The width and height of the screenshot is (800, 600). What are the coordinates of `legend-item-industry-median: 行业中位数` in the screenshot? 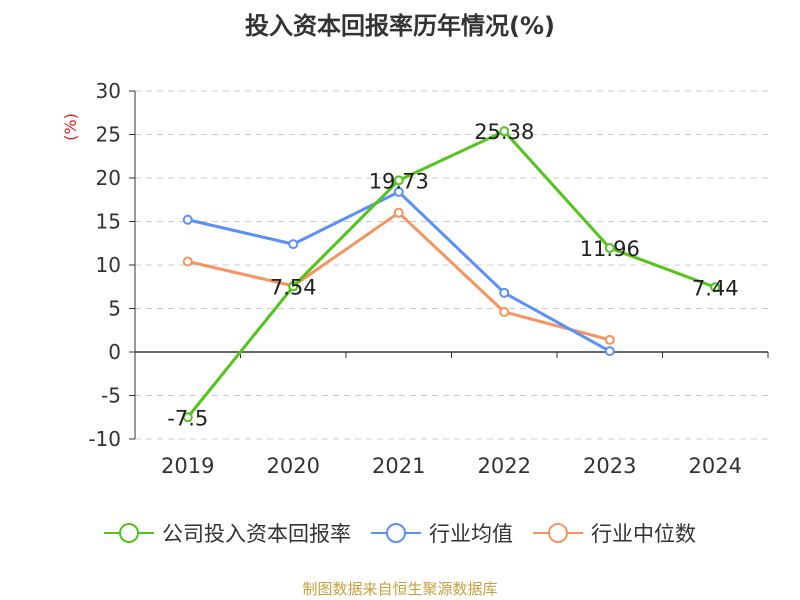 It's located at (614, 533).